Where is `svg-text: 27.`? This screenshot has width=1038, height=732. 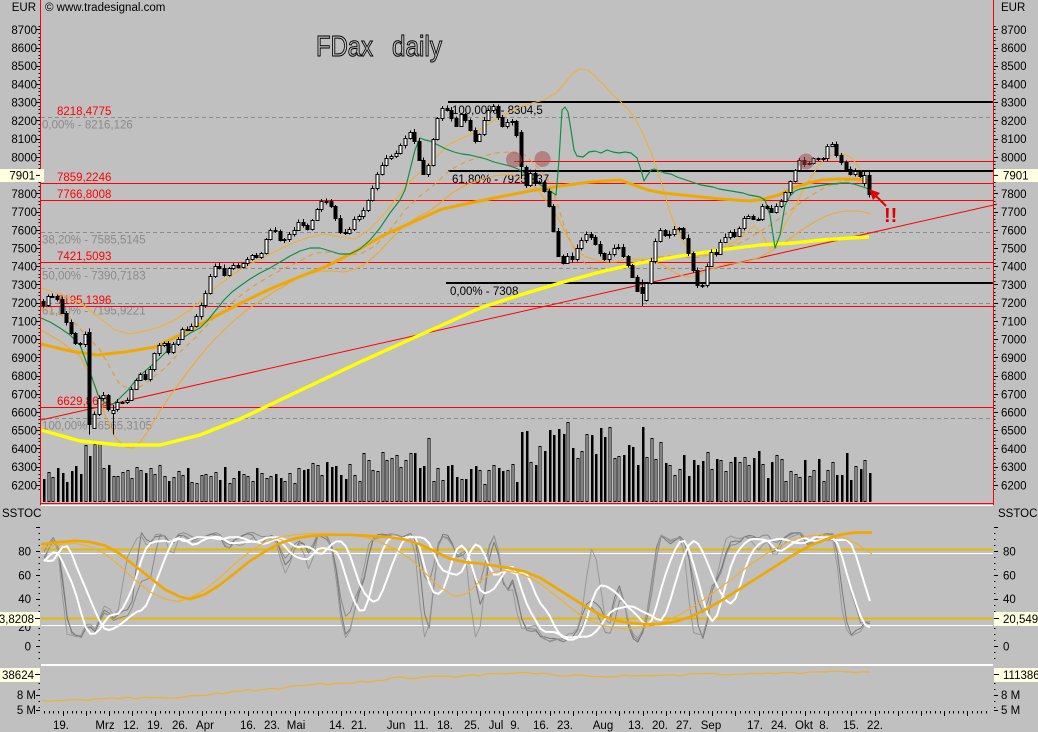
svg-text: 27. is located at coordinates (684, 726).